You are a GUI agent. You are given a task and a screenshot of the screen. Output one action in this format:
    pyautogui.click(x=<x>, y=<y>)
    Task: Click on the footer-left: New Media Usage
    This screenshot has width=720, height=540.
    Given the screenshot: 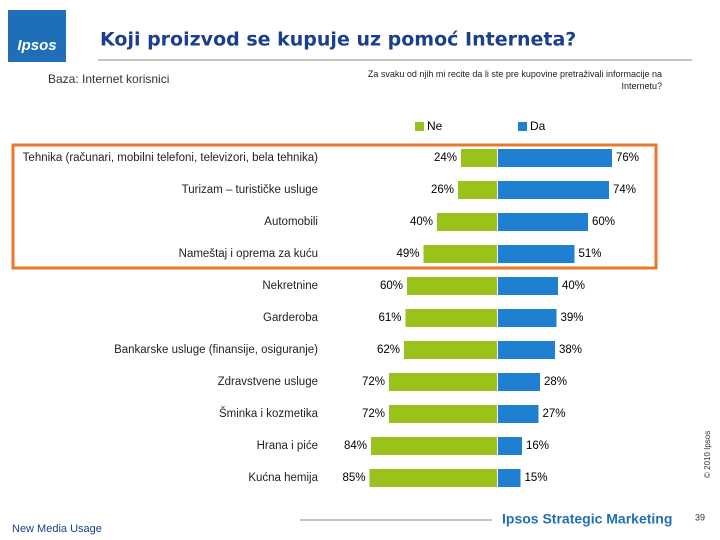 What is the action you would take?
    pyautogui.click(x=57, y=529)
    